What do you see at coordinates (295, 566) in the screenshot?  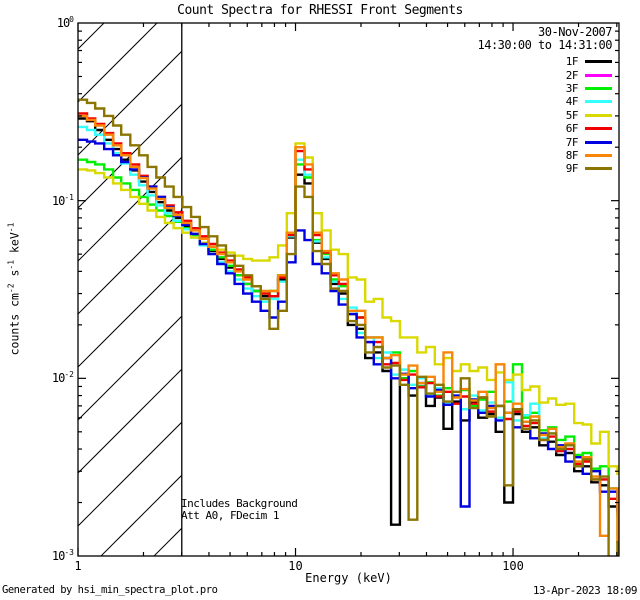 I see `x-tick-label-10: 10` at bounding box center [295, 566].